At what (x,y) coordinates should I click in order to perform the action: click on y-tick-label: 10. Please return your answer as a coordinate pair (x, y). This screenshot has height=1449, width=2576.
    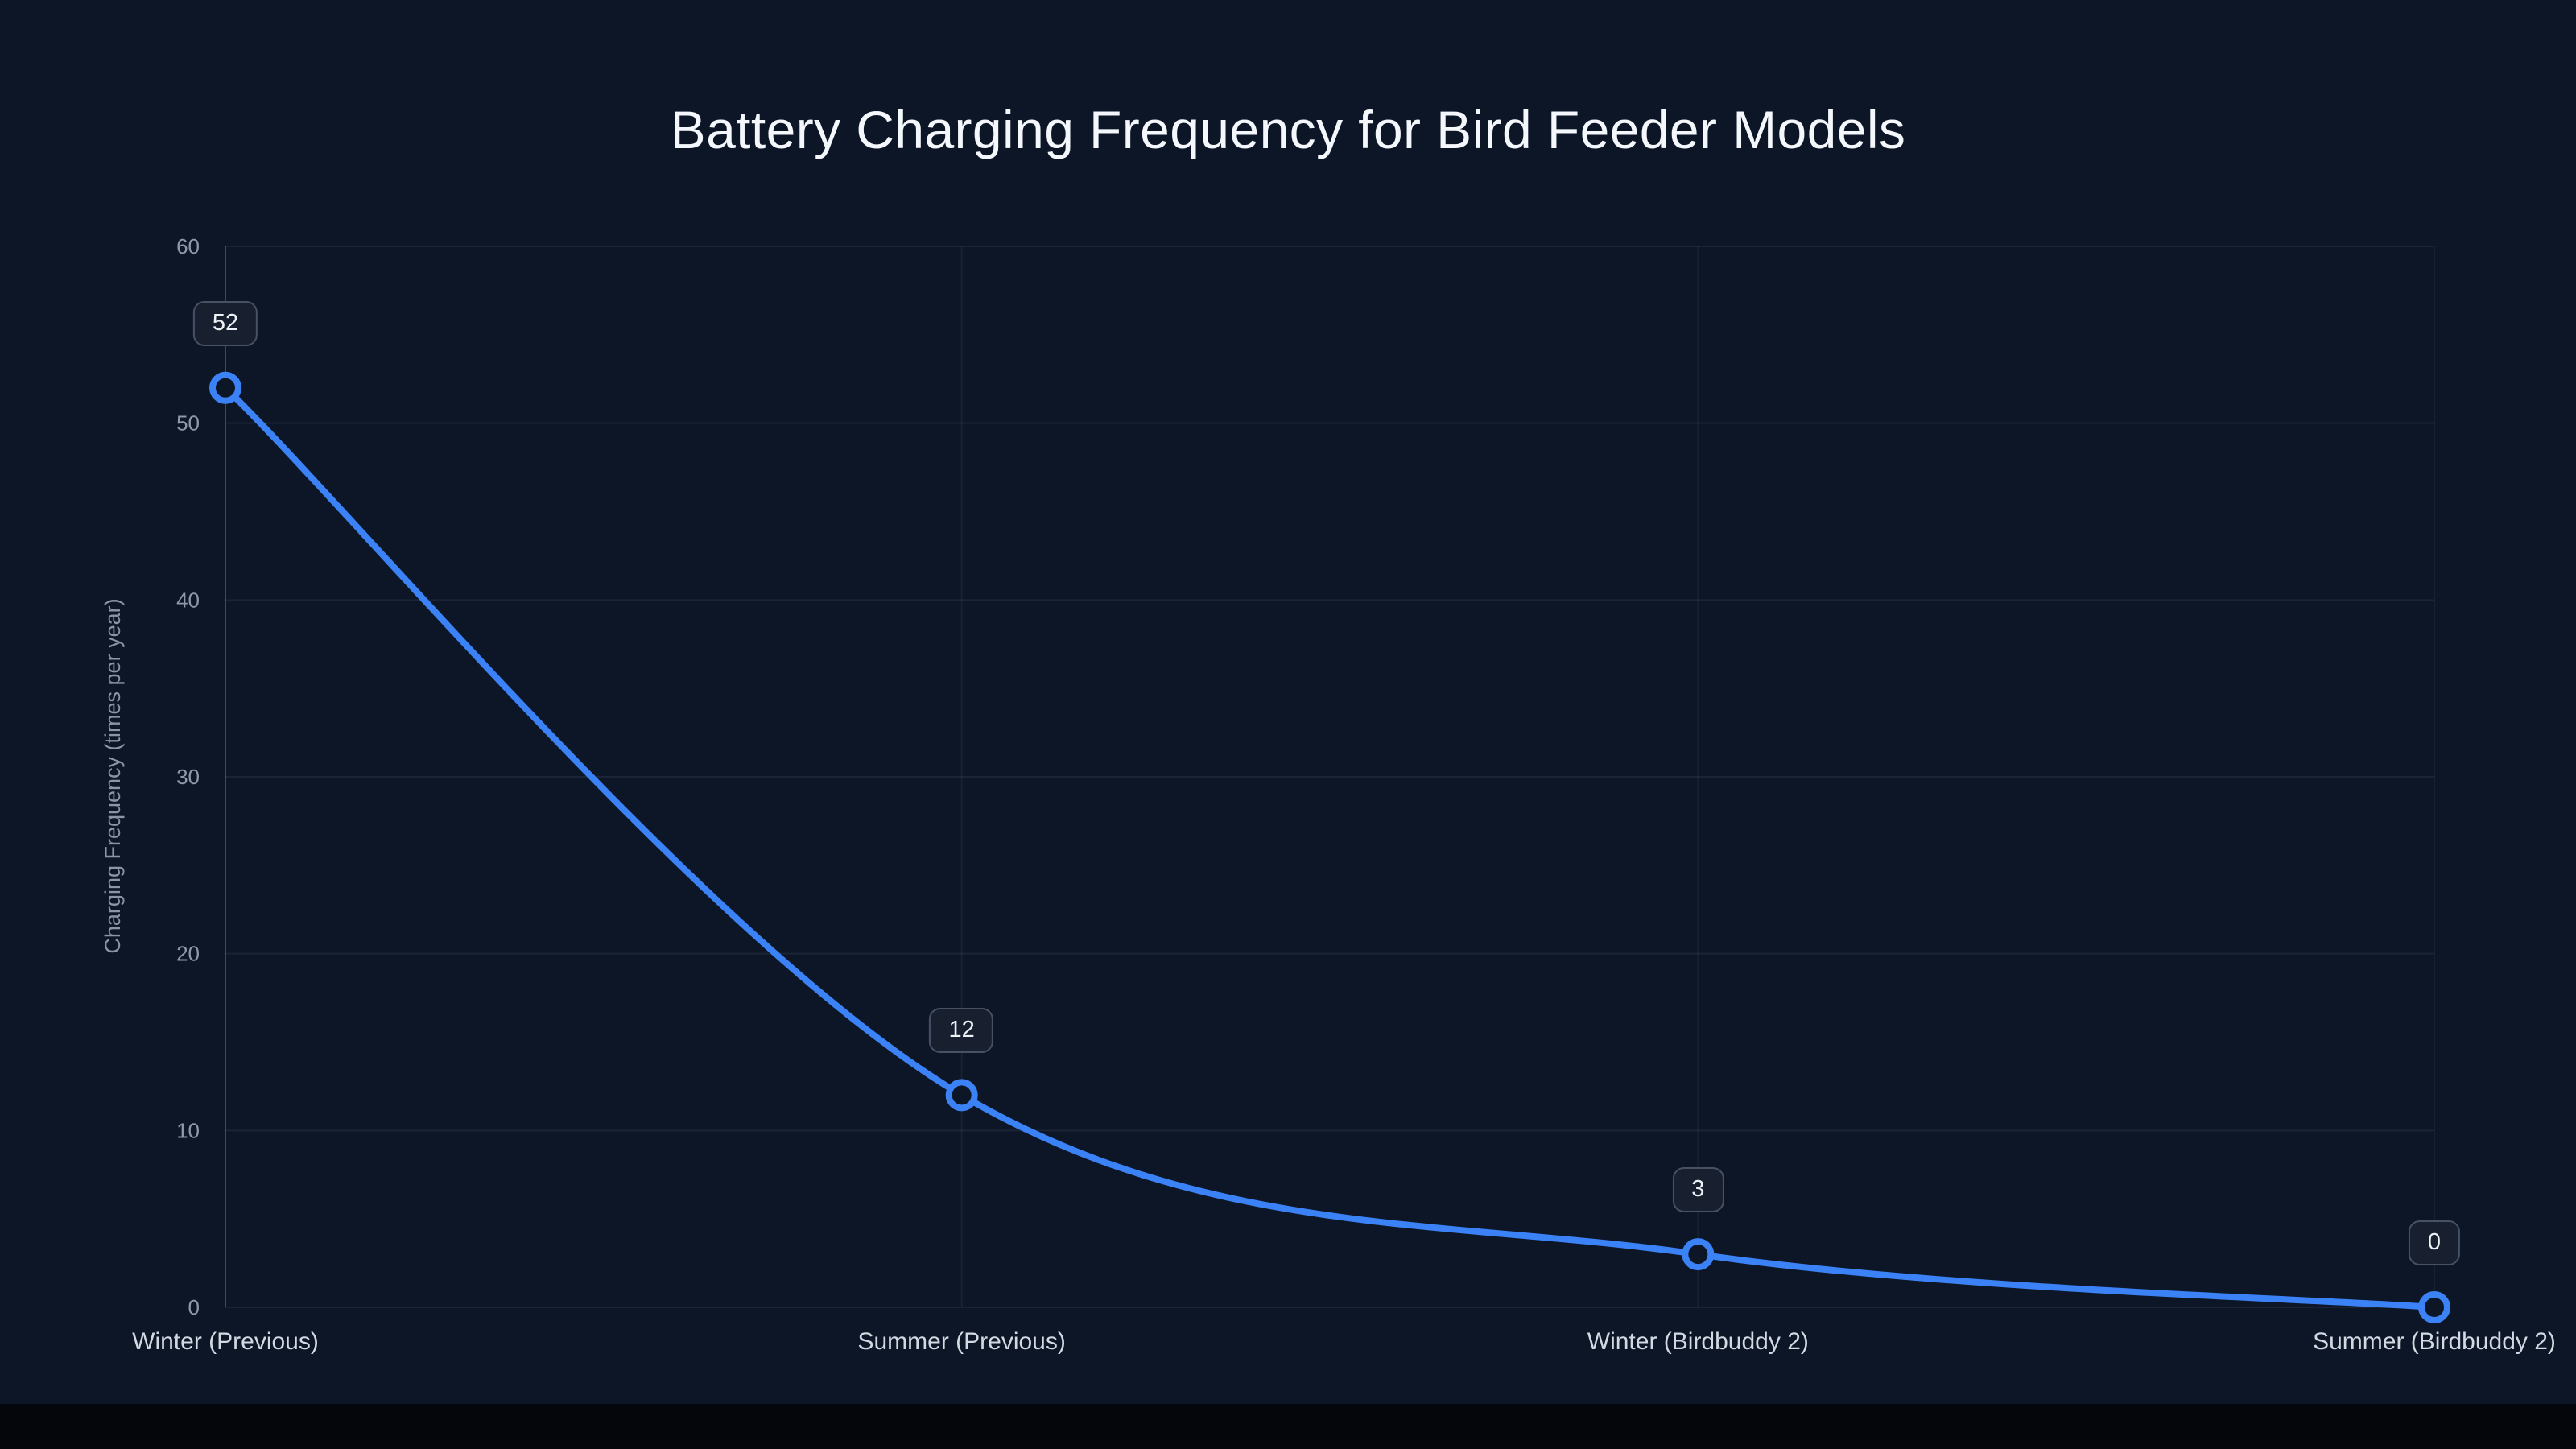
    Looking at the image, I should click on (188, 1130).